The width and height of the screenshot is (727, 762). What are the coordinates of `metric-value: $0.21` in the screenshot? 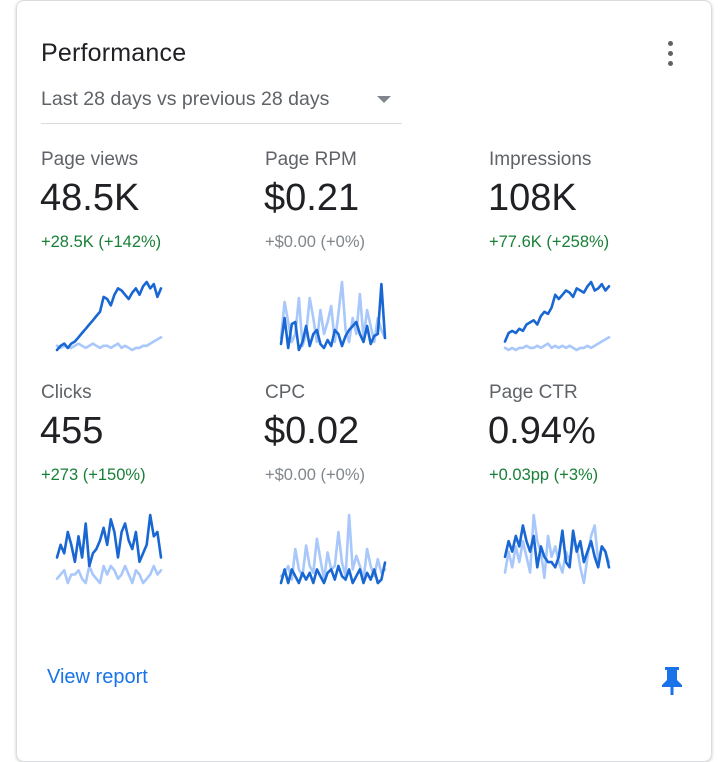 It's located at (312, 198).